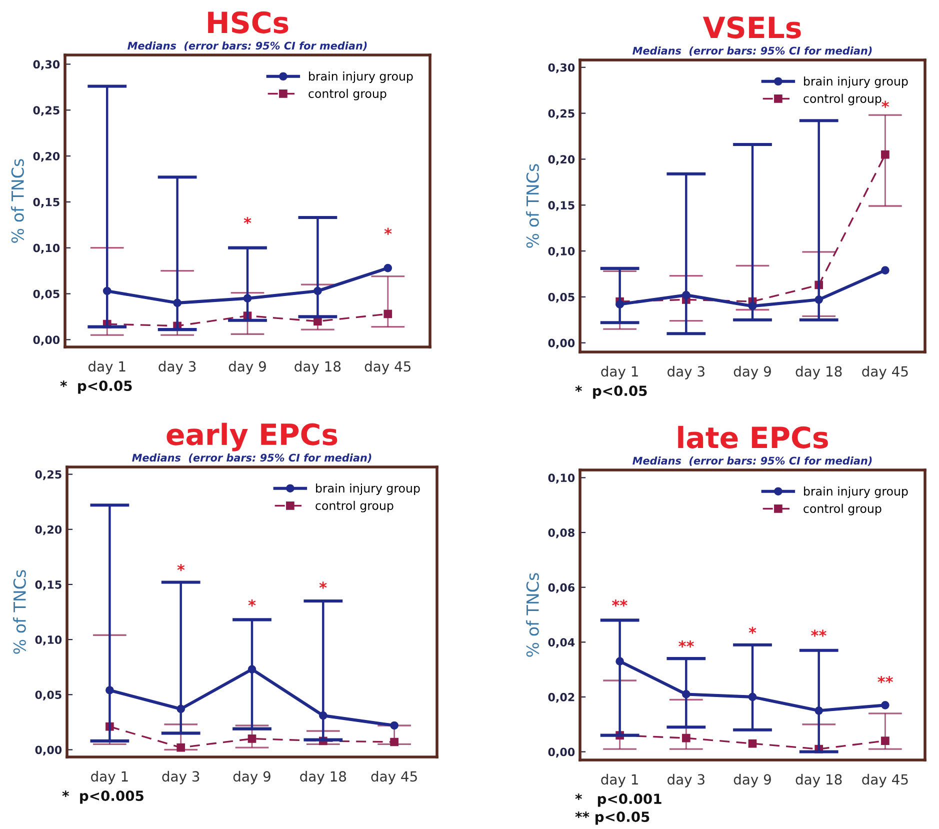  Describe the element at coordinates (751, 27) in the screenshot. I see `chart-title: VSELs` at that location.